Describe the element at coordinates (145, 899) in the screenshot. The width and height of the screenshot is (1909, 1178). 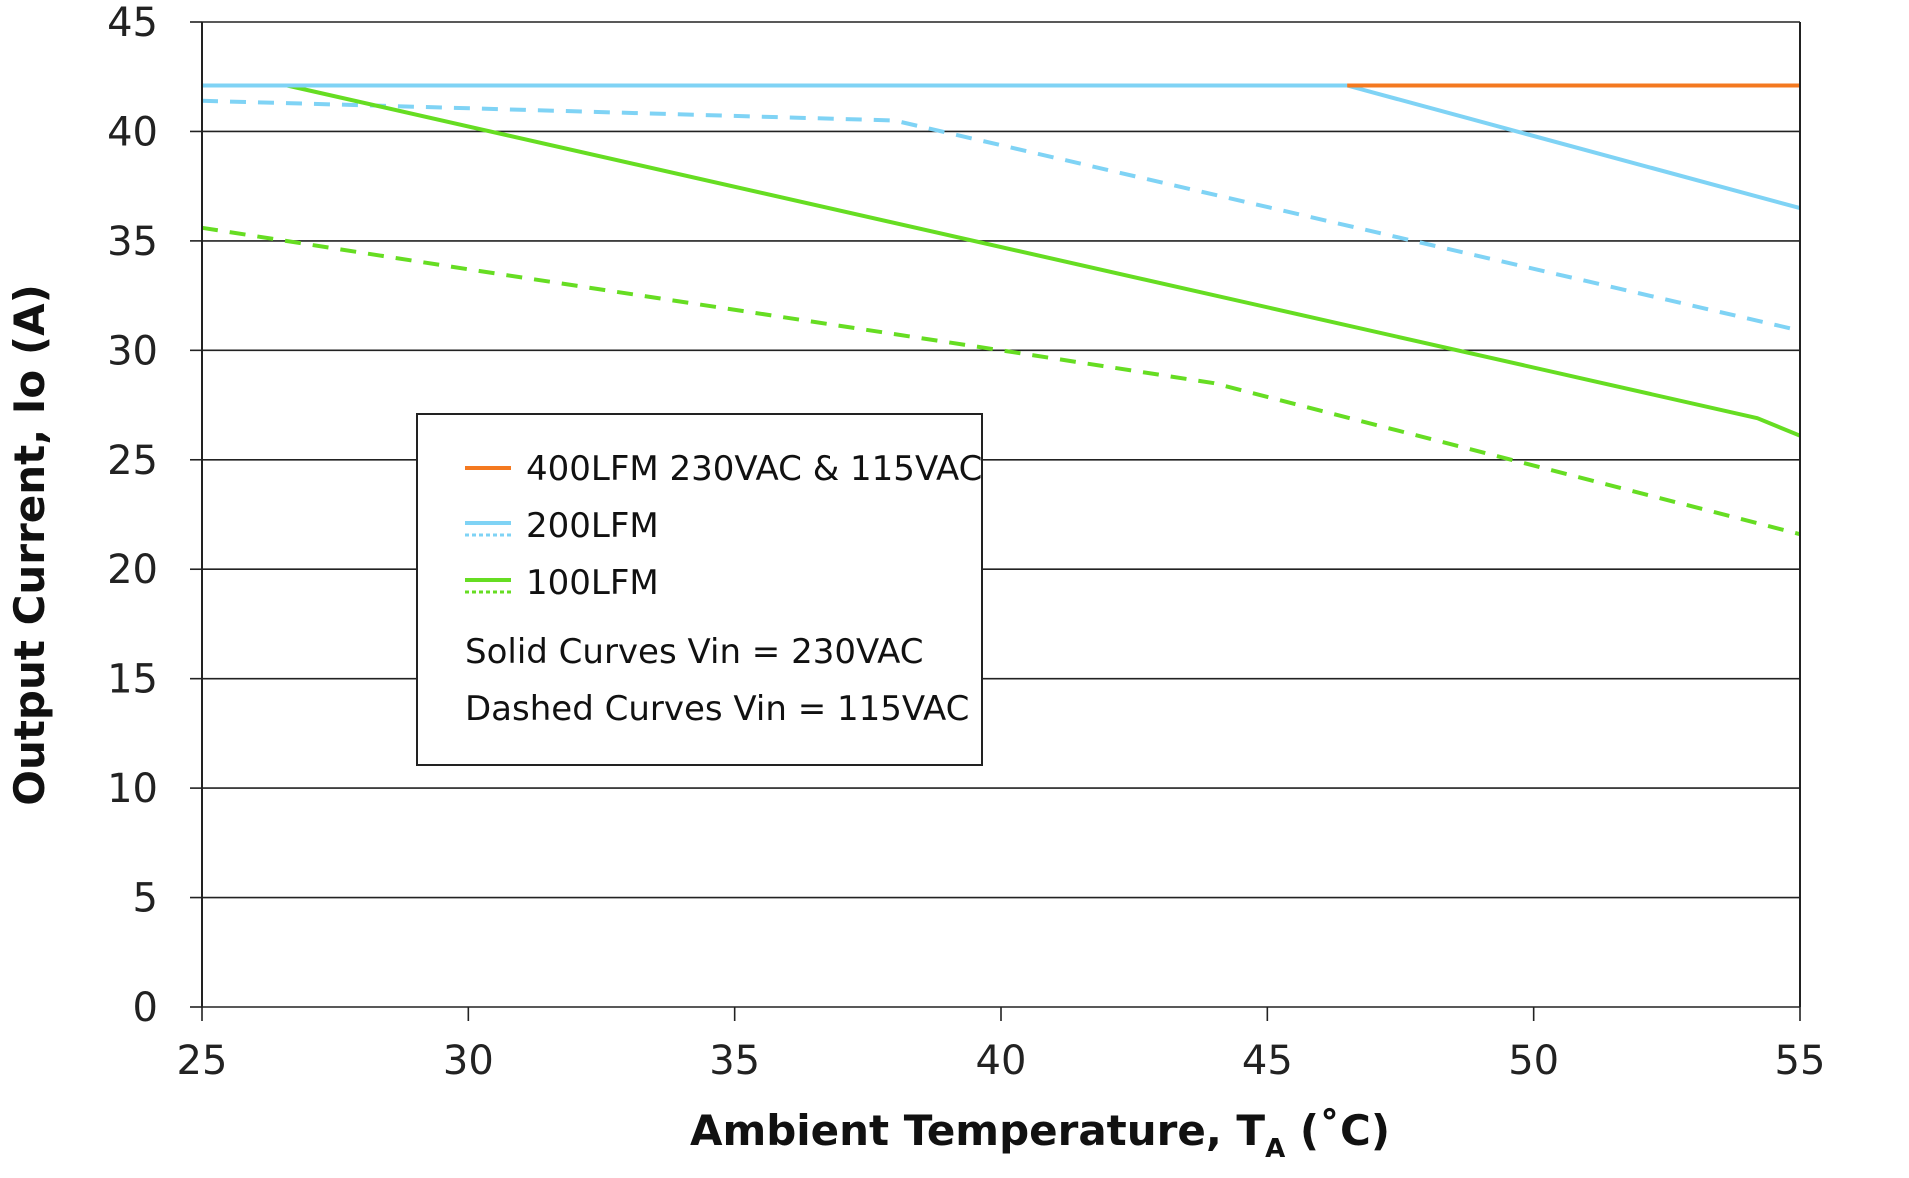
I see `y-tick-label: 5` at that location.